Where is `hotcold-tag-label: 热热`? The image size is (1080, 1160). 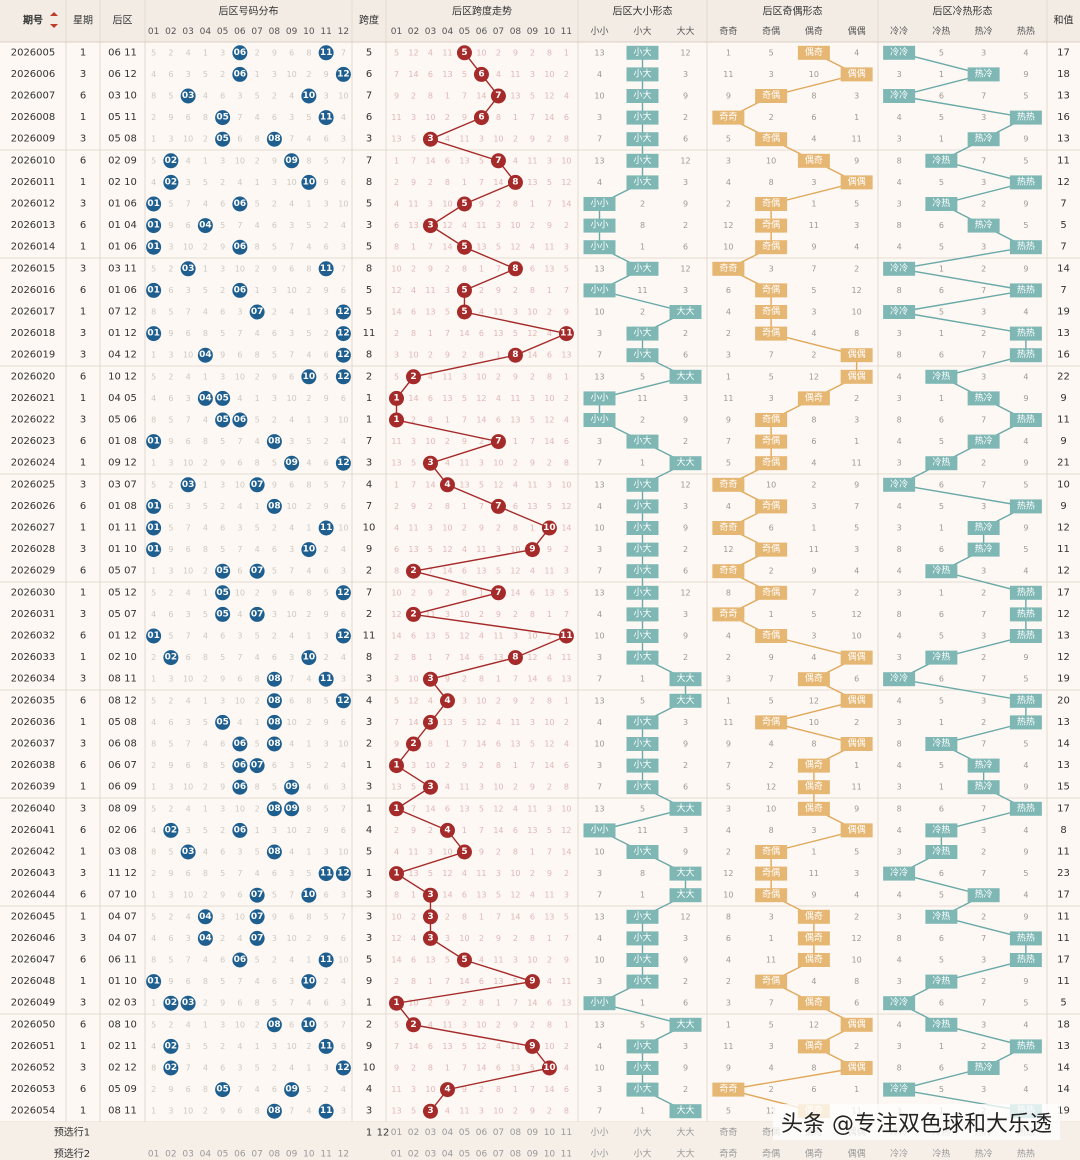 hotcold-tag-label: 热热 is located at coordinates (1026, 333).